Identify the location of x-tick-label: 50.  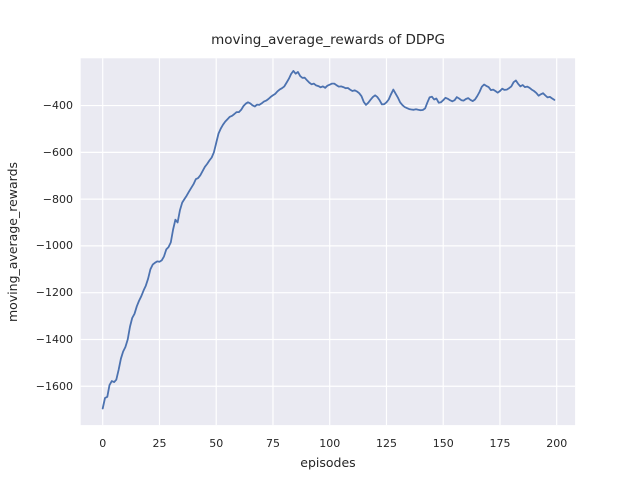
(216, 443).